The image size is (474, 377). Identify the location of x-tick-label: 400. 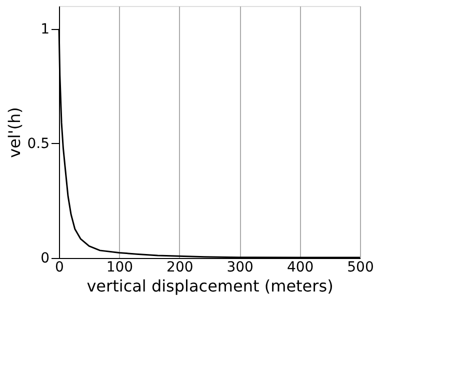
(300, 268).